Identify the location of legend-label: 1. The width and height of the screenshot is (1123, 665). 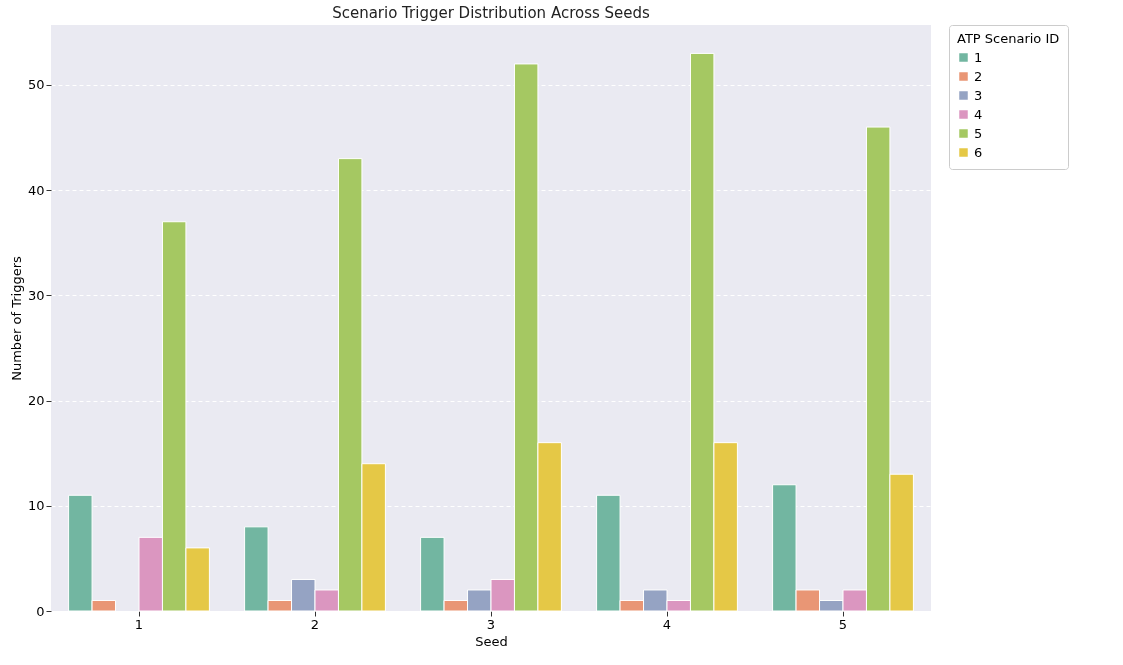
(978, 57).